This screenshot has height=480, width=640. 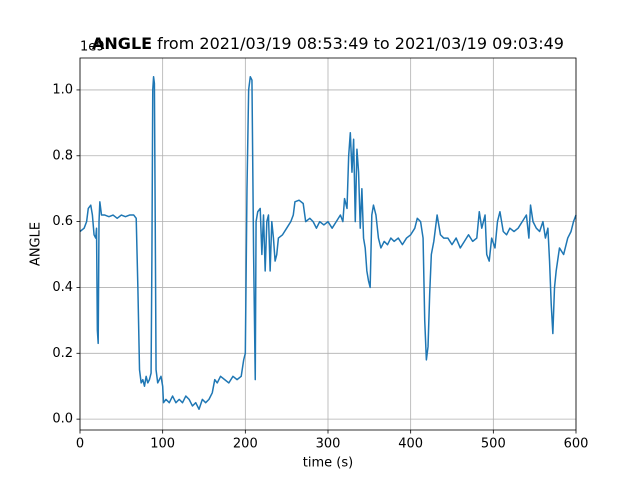 What do you see at coordinates (328, 444) in the screenshot?
I see `x-tick-label: 300` at bounding box center [328, 444].